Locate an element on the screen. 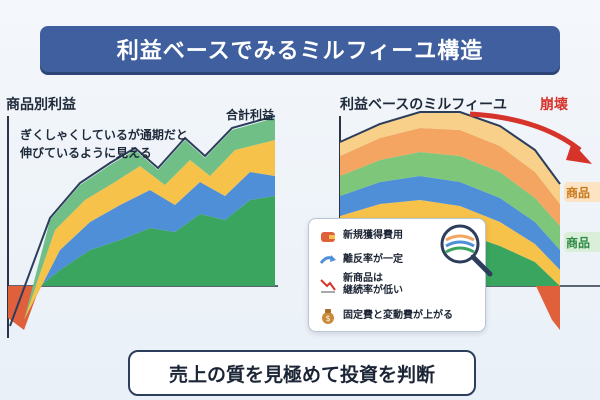 This screenshot has height=400, width=600. chart-down-icon is located at coordinates (328, 285).